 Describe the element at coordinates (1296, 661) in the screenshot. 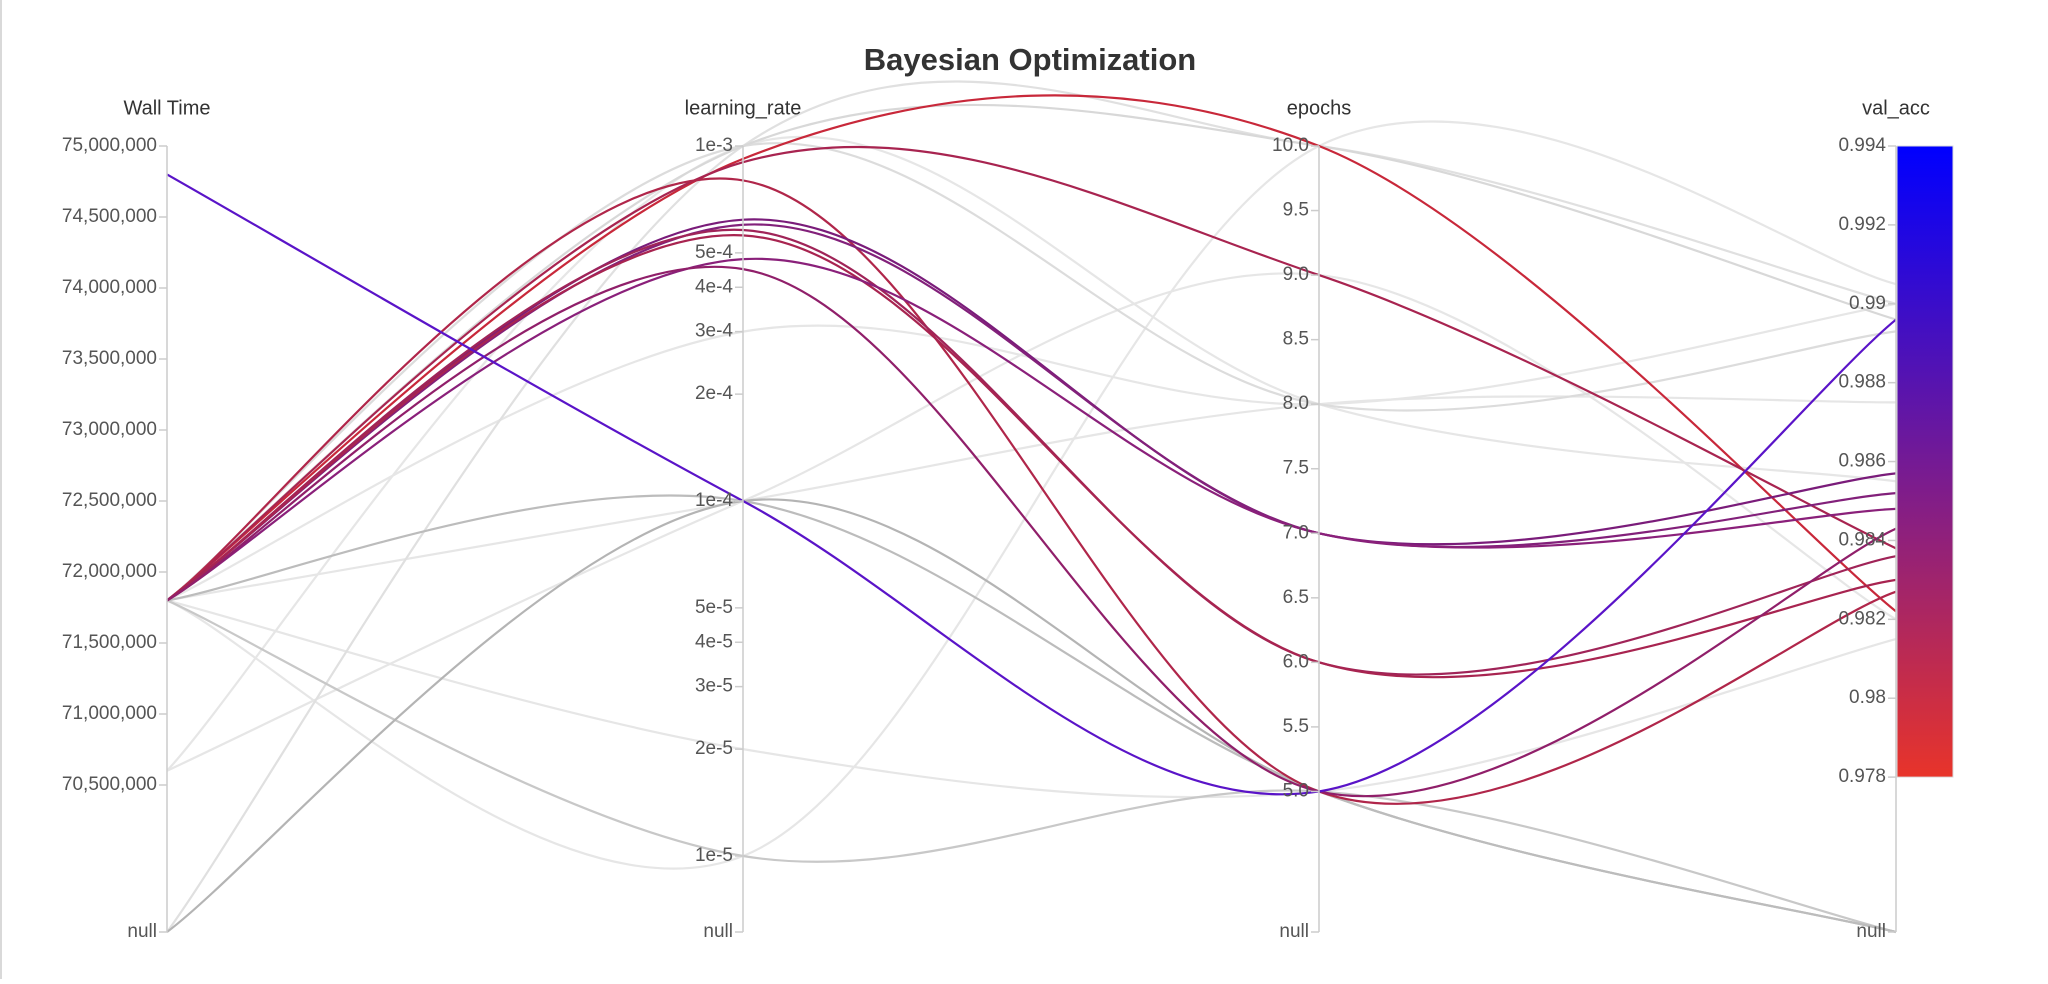

I see `tick-label: 6.0` at that location.